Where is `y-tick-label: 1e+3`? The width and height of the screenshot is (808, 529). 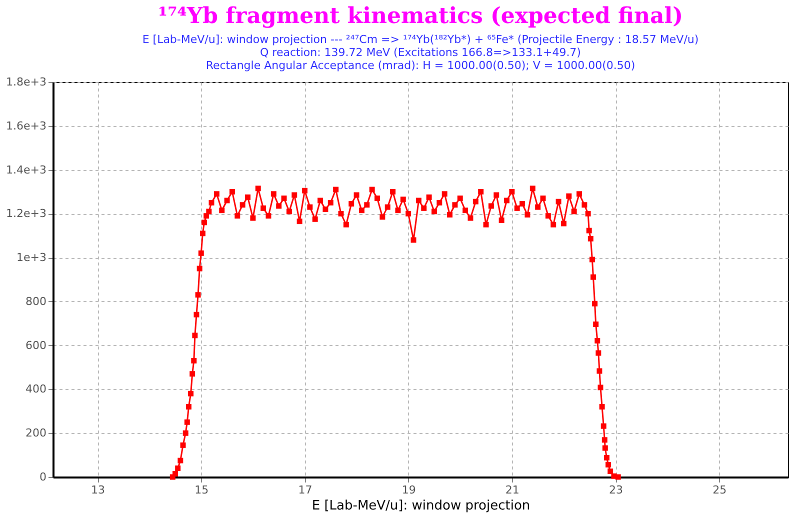 y-tick-label: 1e+3 is located at coordinates (31, 257).